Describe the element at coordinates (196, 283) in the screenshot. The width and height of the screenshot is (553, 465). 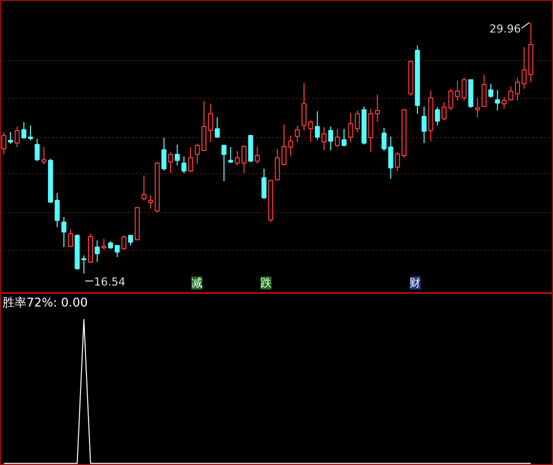
I see `annotation: 减` at that location.